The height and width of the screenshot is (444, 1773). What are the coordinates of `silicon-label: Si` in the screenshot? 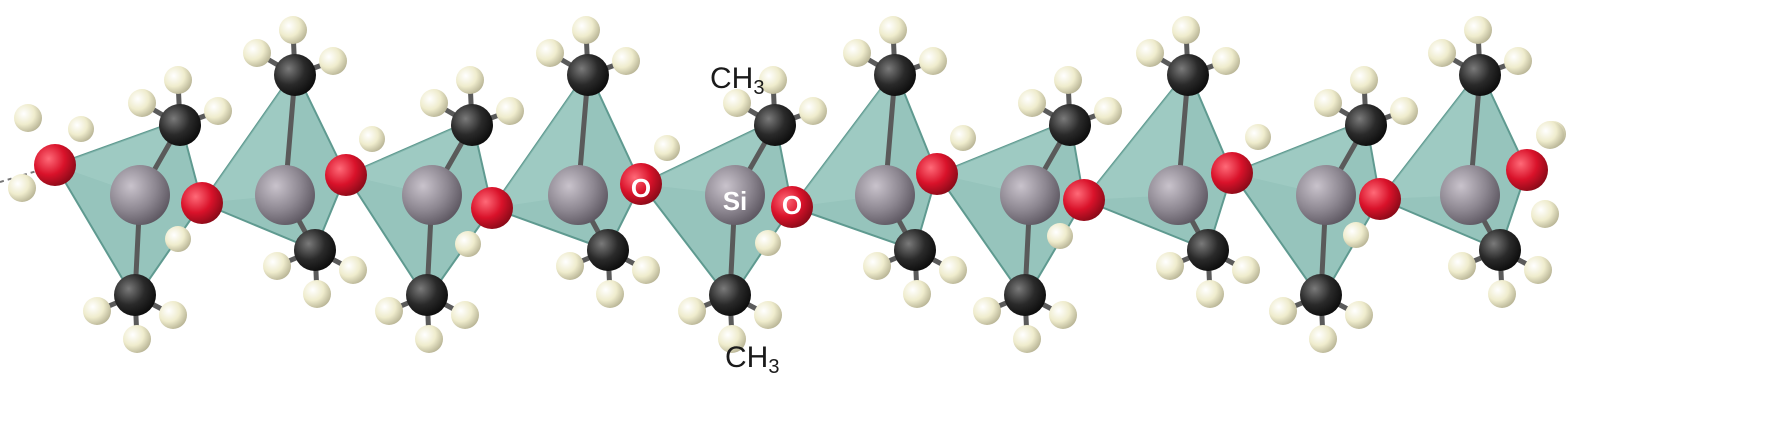 It's located at (735, 201).